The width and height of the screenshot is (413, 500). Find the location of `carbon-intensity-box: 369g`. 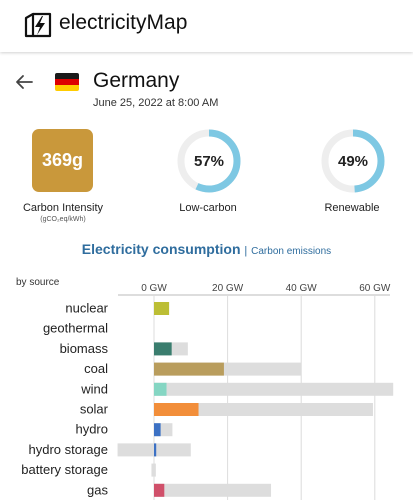

carbon-intensity-box: 369g is located at coordinates (62, 160).